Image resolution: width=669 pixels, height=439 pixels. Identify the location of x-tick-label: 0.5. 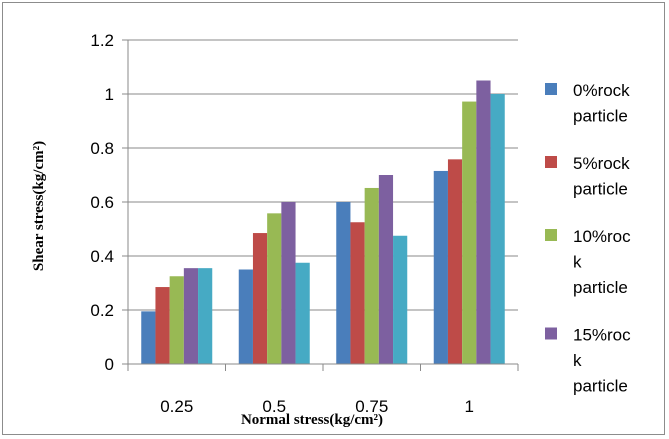
(274, 406).